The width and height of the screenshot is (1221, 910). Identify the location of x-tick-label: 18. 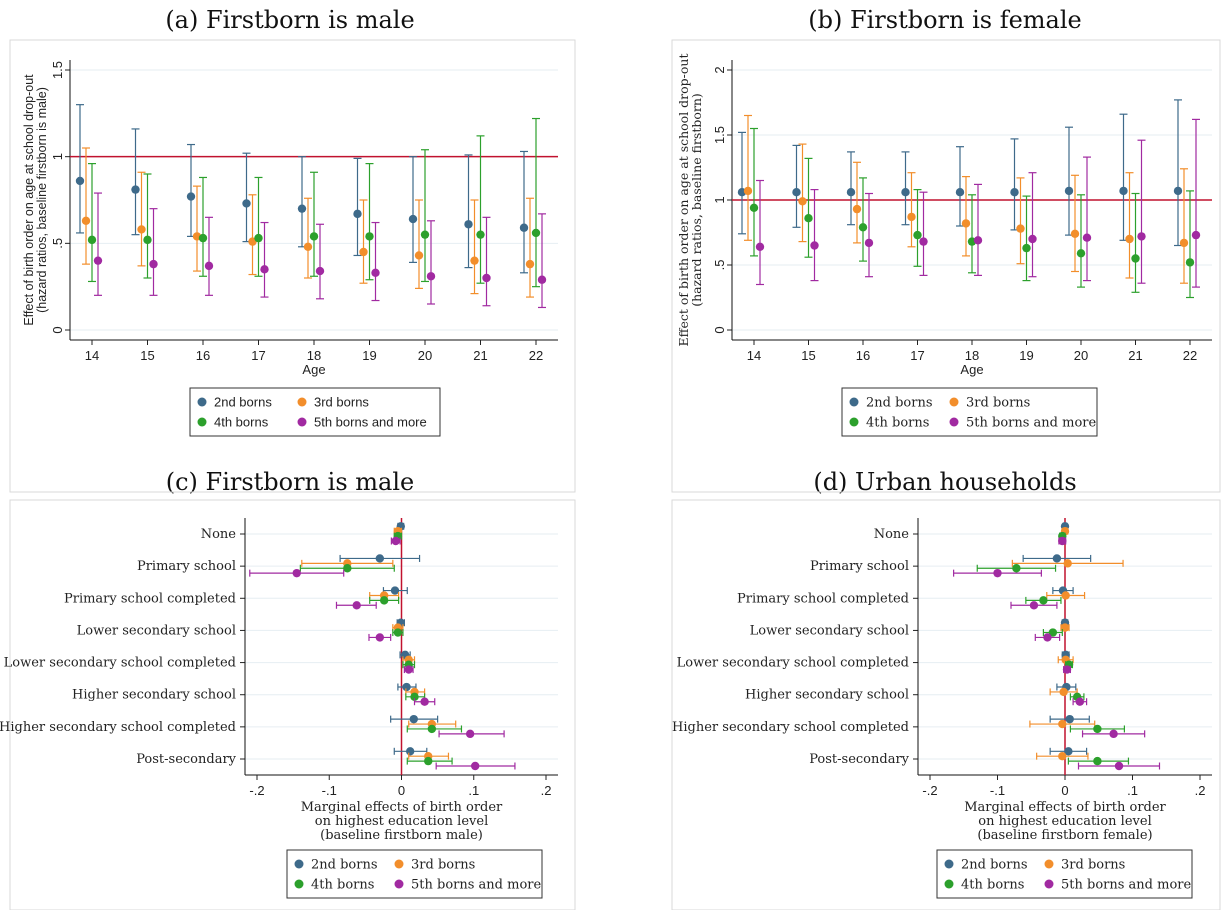
(972, 355).